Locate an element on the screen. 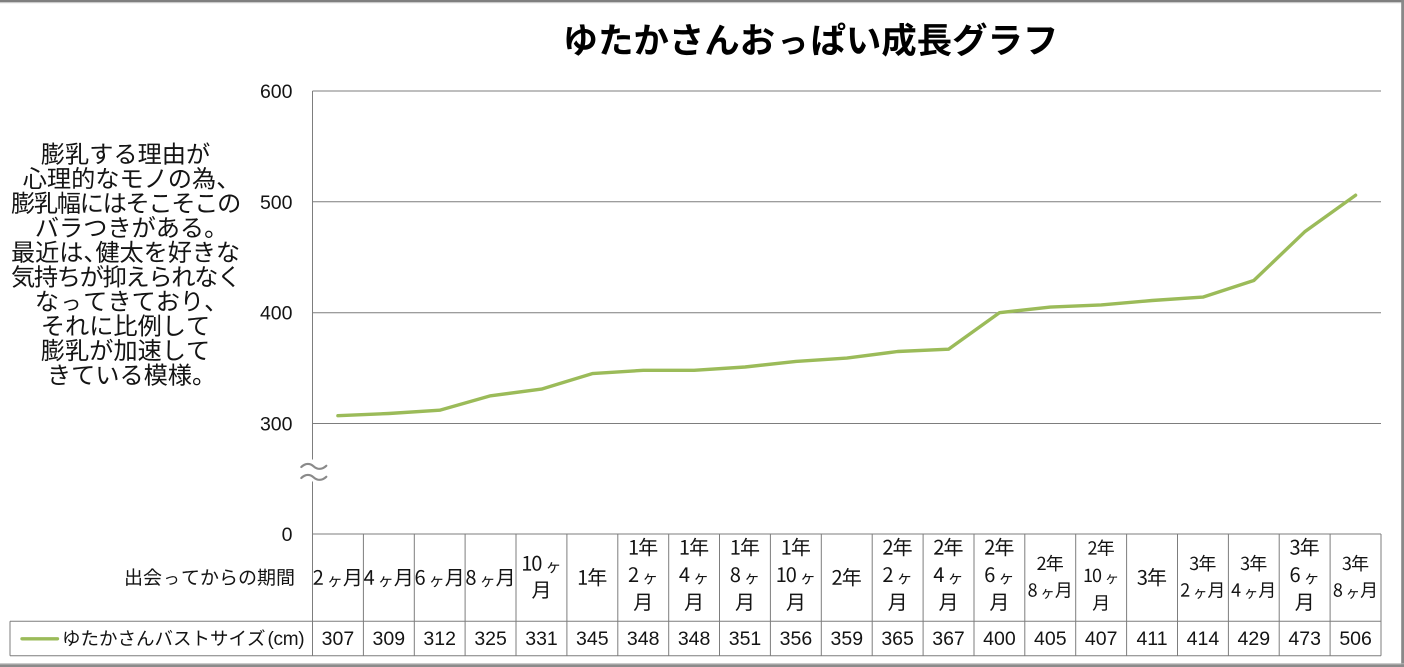 This screenshot has width=1404, height=667. svg-text: 506 is located at coordinates (1355, 639).